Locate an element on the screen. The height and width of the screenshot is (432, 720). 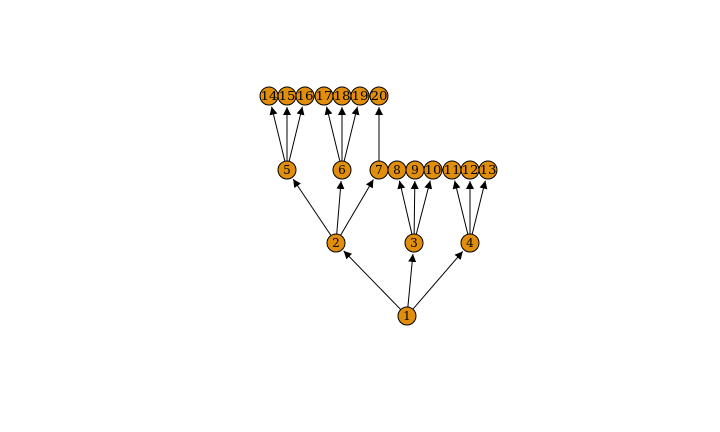
node-label: 4 is located at coordinates (470, 243).